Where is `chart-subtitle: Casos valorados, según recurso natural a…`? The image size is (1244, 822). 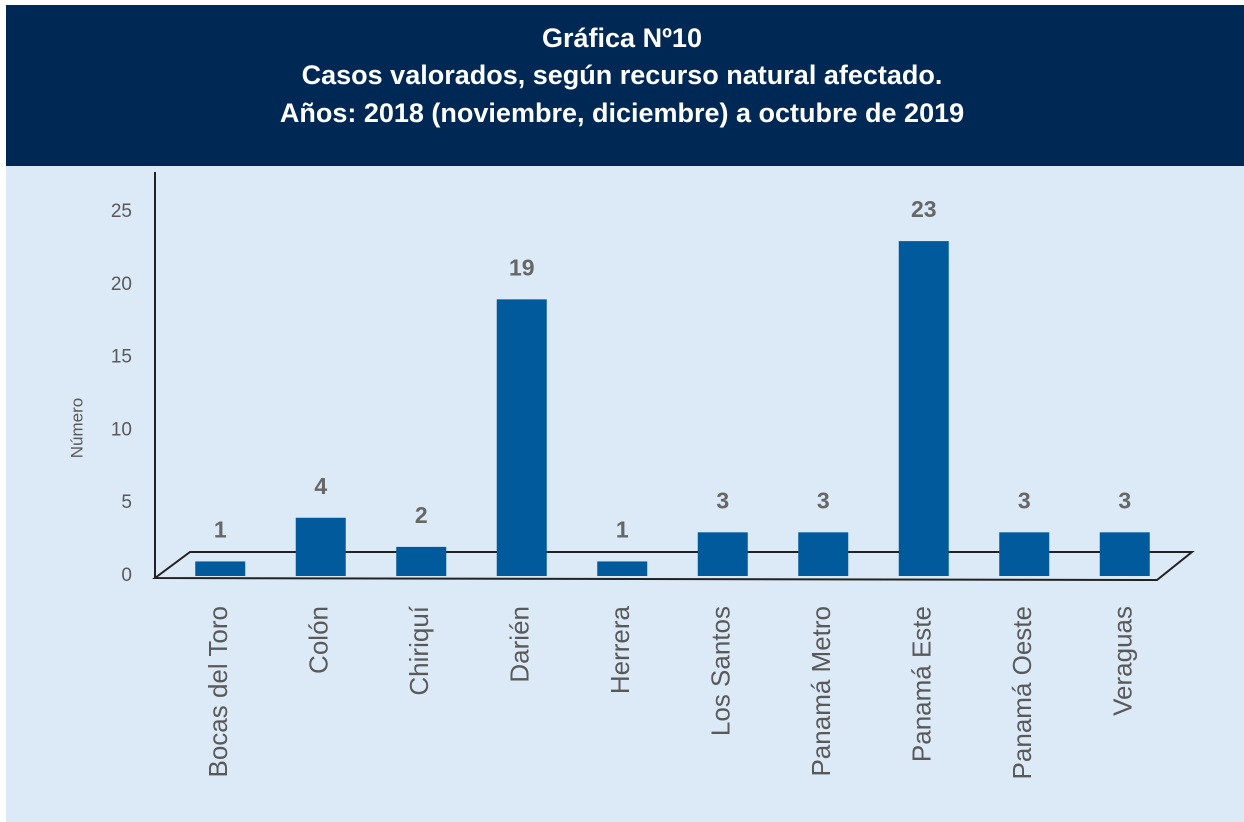
chart-subtitle: Casos valorados, según recurso natural a… is located at coordinates (622, 75).